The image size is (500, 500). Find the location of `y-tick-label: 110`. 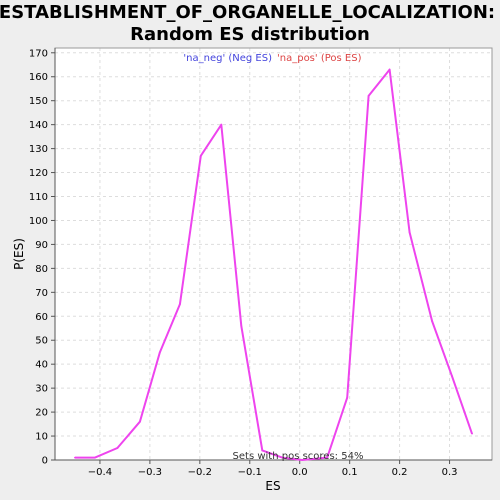

y-tick-label: 110 is located at coordinates (38, 197).